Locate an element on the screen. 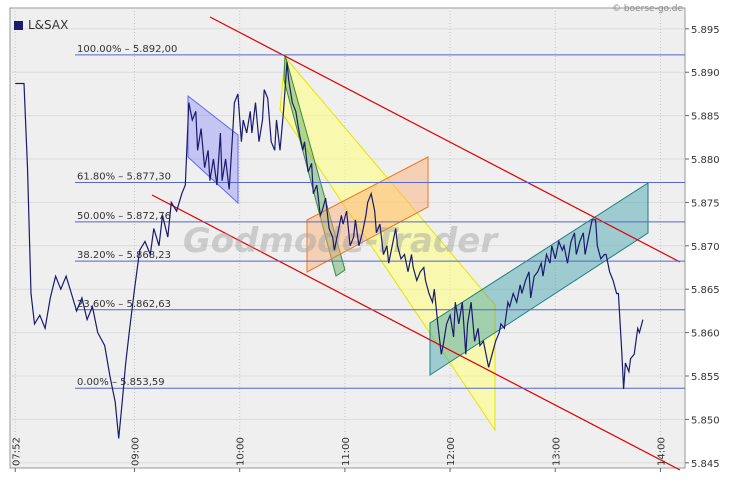  y-tick-label: 5.890 is located at coordinates (705, 73).